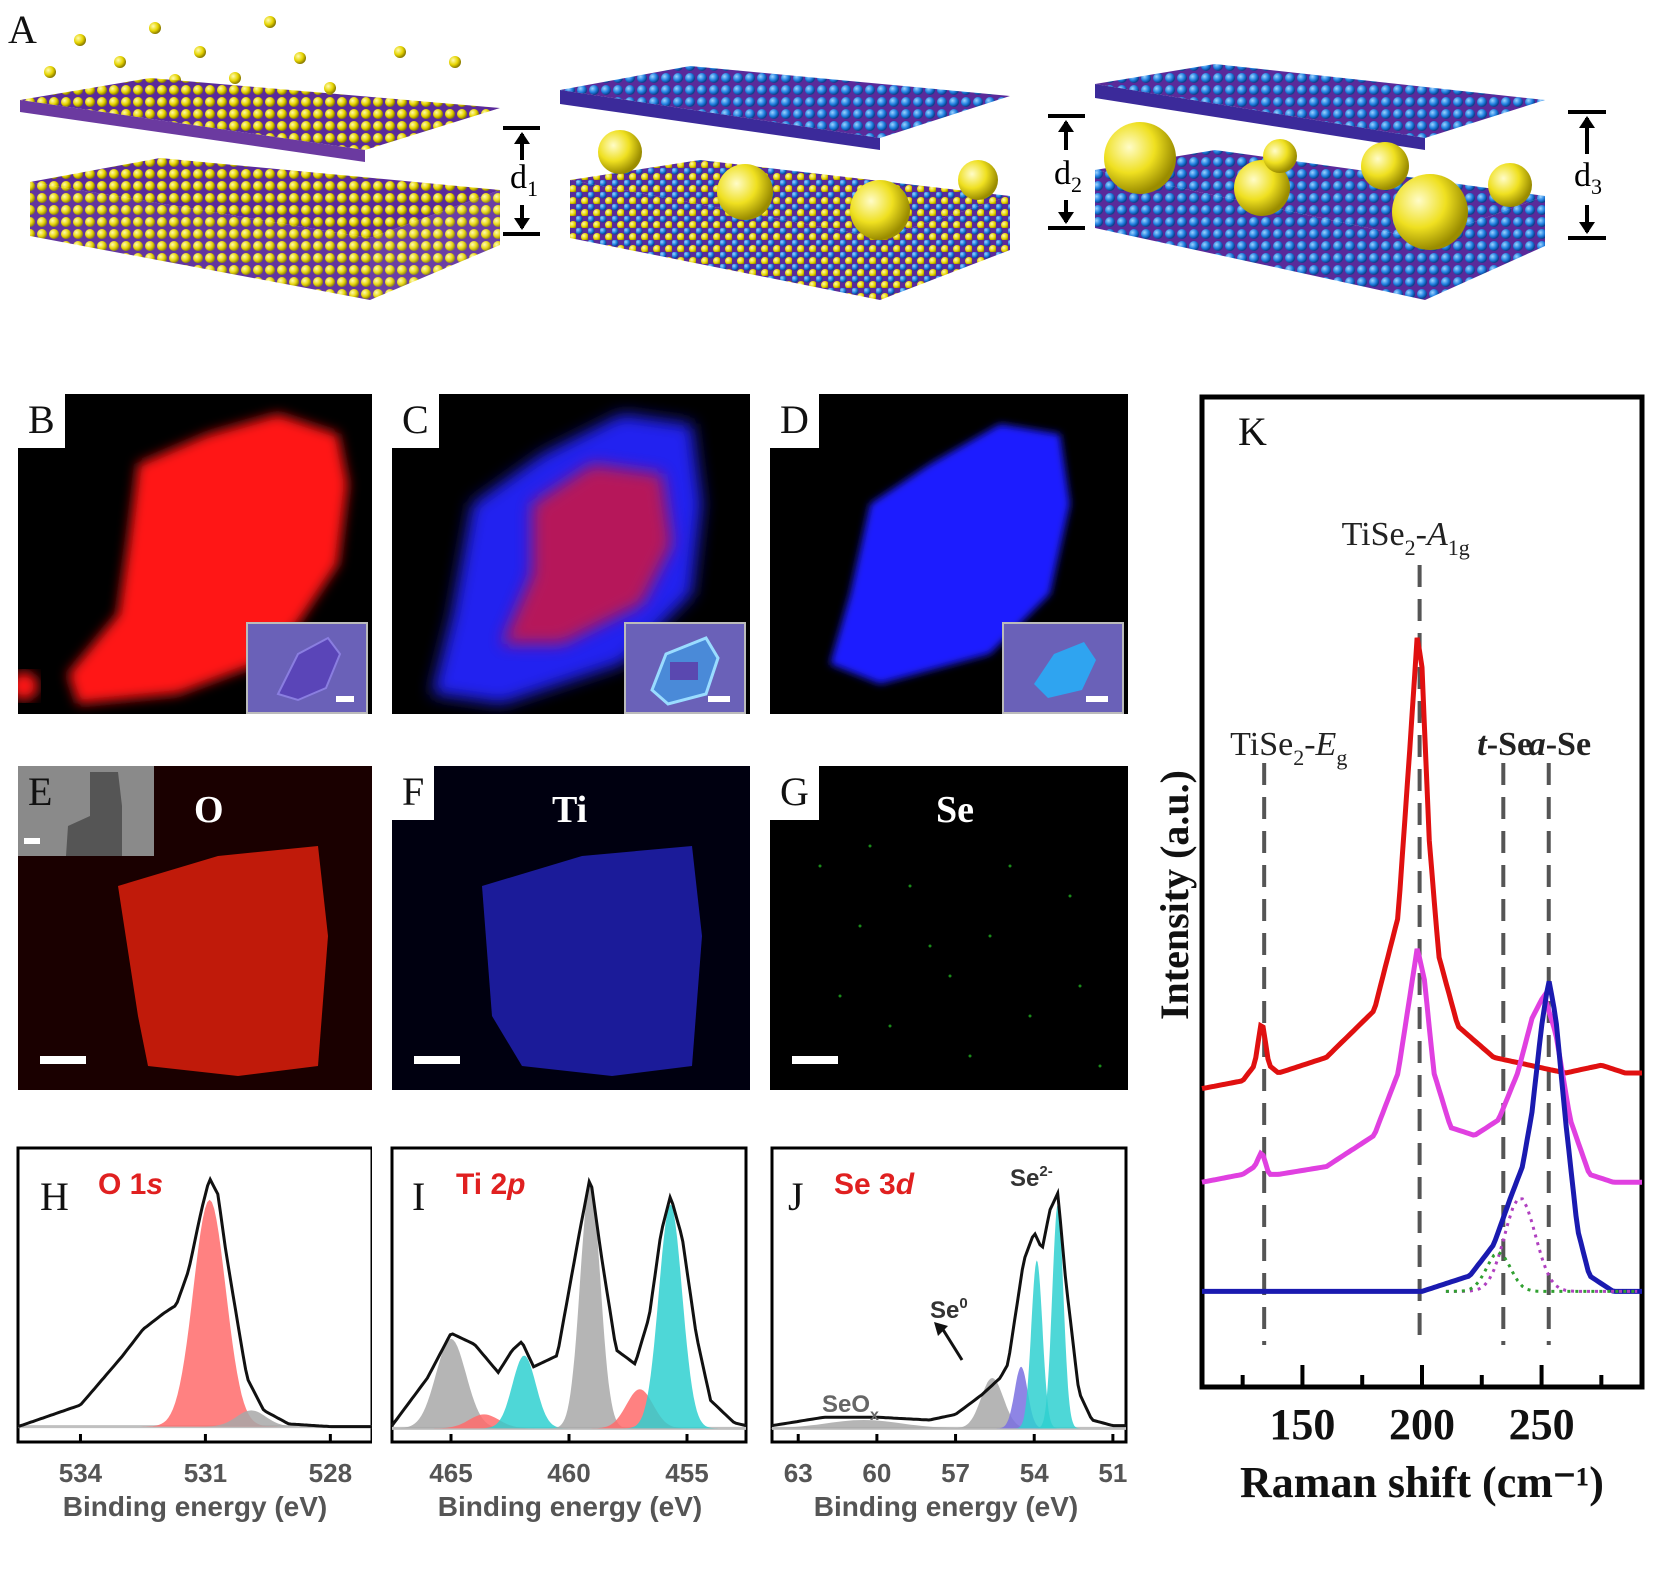 The width and height of the screenshot is (1654, 1582). I want to click on peak-label-se2: Se2-, so click(1031, 1177).